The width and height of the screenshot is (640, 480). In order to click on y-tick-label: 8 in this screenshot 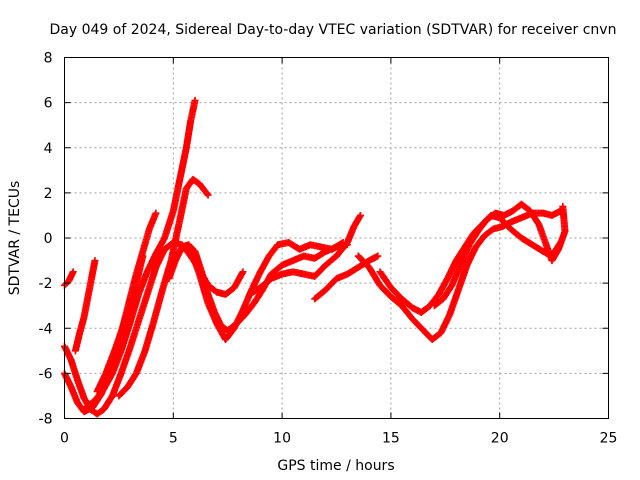, I will do `click(48, 59)`.